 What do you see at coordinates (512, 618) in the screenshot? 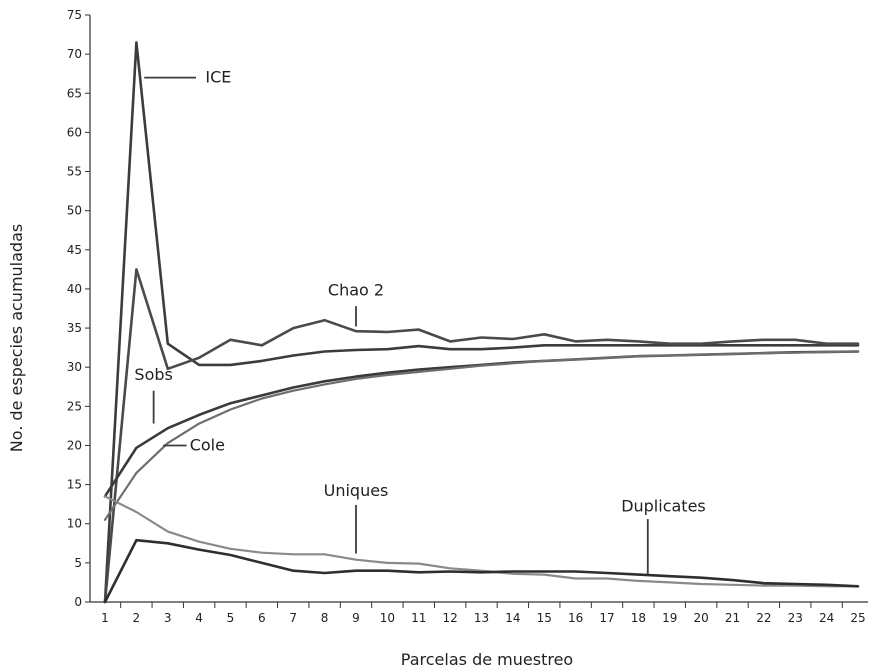
I see `x-tick-label: 14` at bounding box center [512, 618].